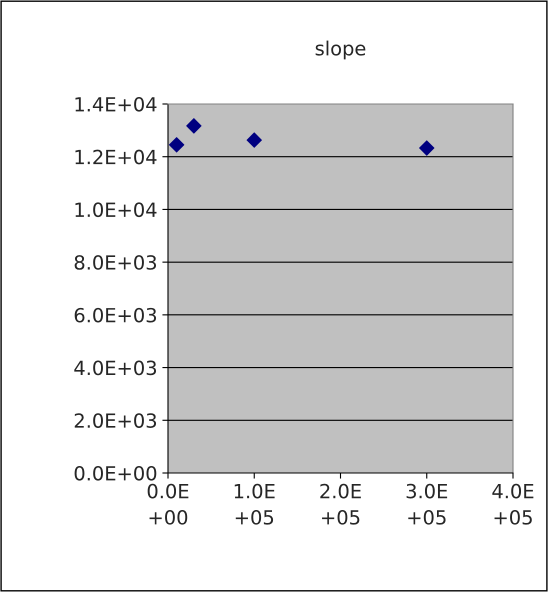 This screenshot has height=592, width=548. What do you see at coordinates (427, 504) in the screenshot?
I see `x-tick-label: 3.0E+05` at bounding box center [427, 504].